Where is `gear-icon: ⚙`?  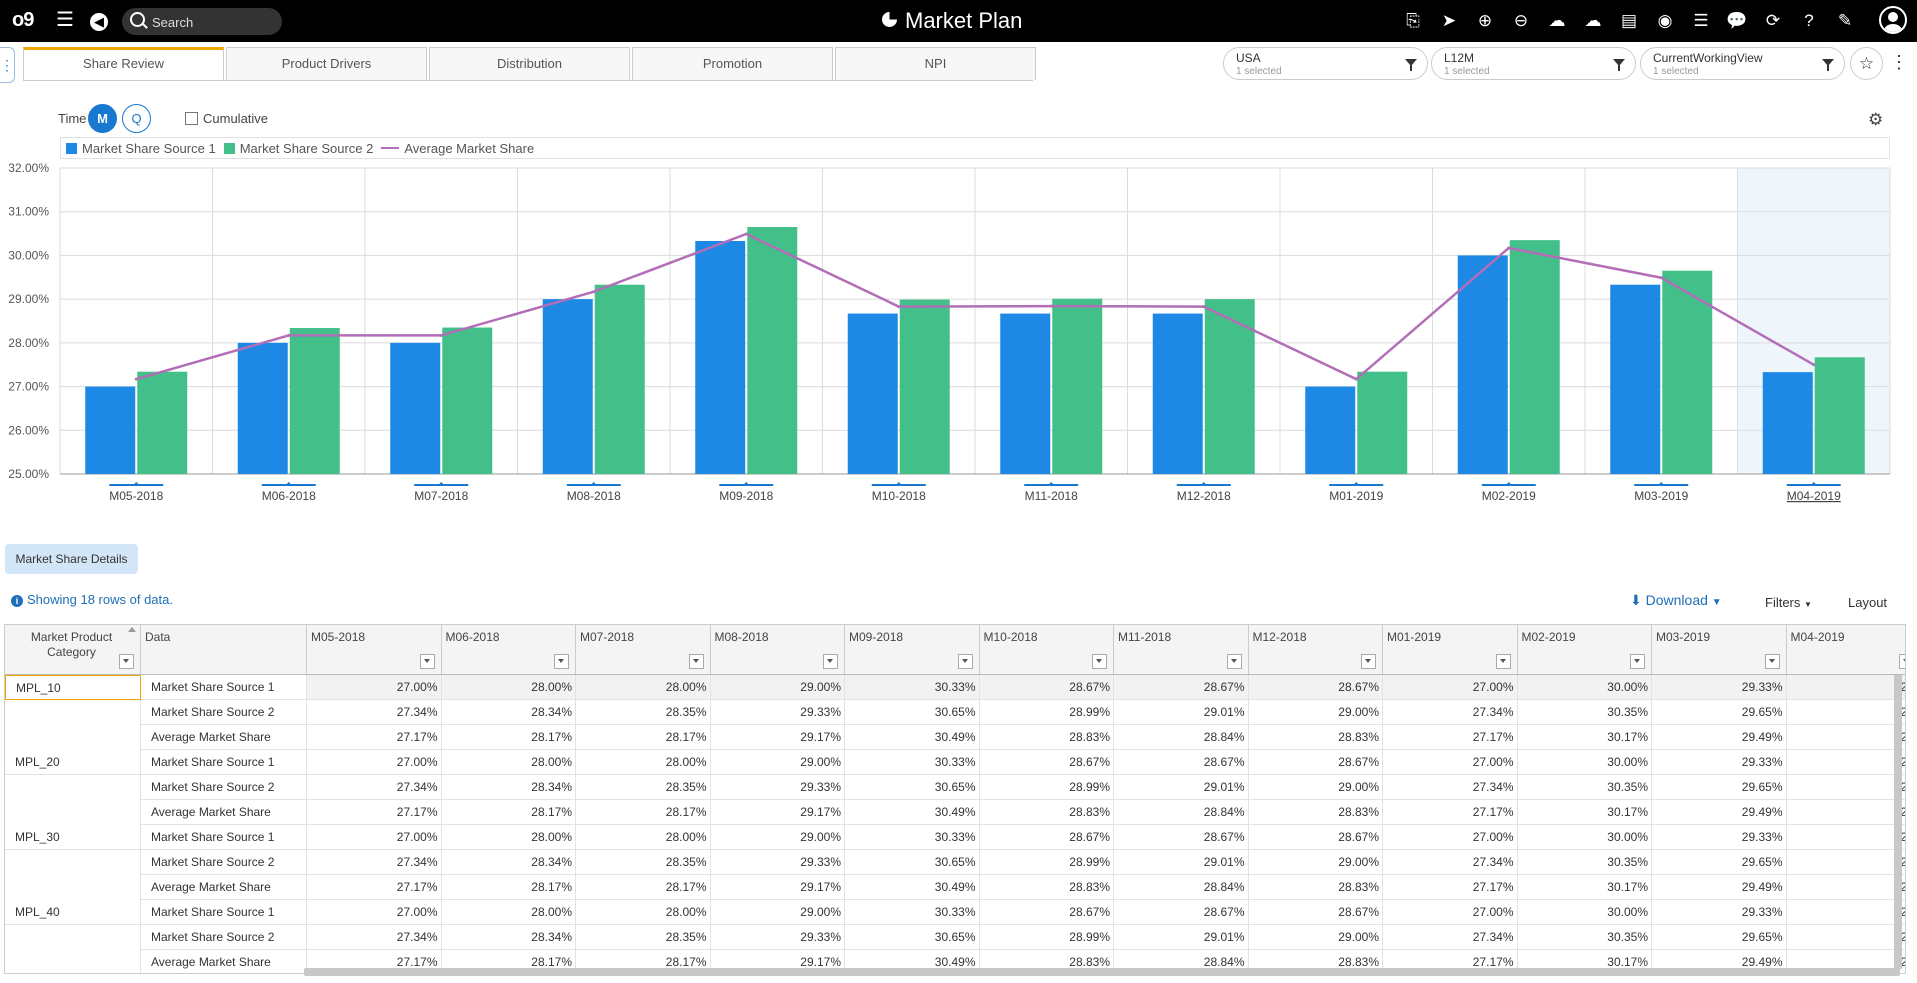 gear-icon: ⚙ is located at coordinates (1876, 119).